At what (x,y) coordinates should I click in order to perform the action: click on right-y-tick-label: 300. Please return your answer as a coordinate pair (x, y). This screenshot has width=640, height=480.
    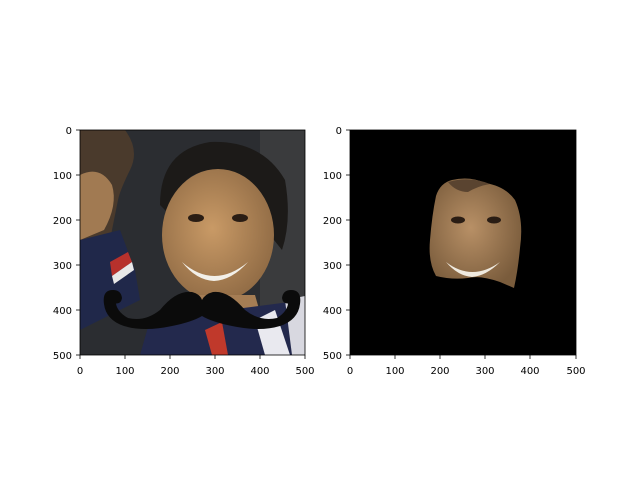
    Looking at the image, I should click on (332, 266).